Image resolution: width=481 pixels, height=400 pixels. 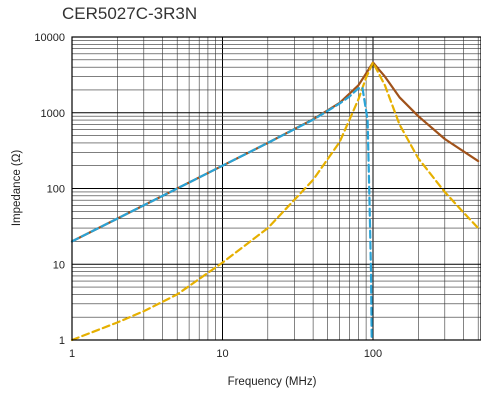 What do you see at coordinates (56, 190) in the screenshot?
I see `y-tick-label: 100` at bounding box center [56, 190].